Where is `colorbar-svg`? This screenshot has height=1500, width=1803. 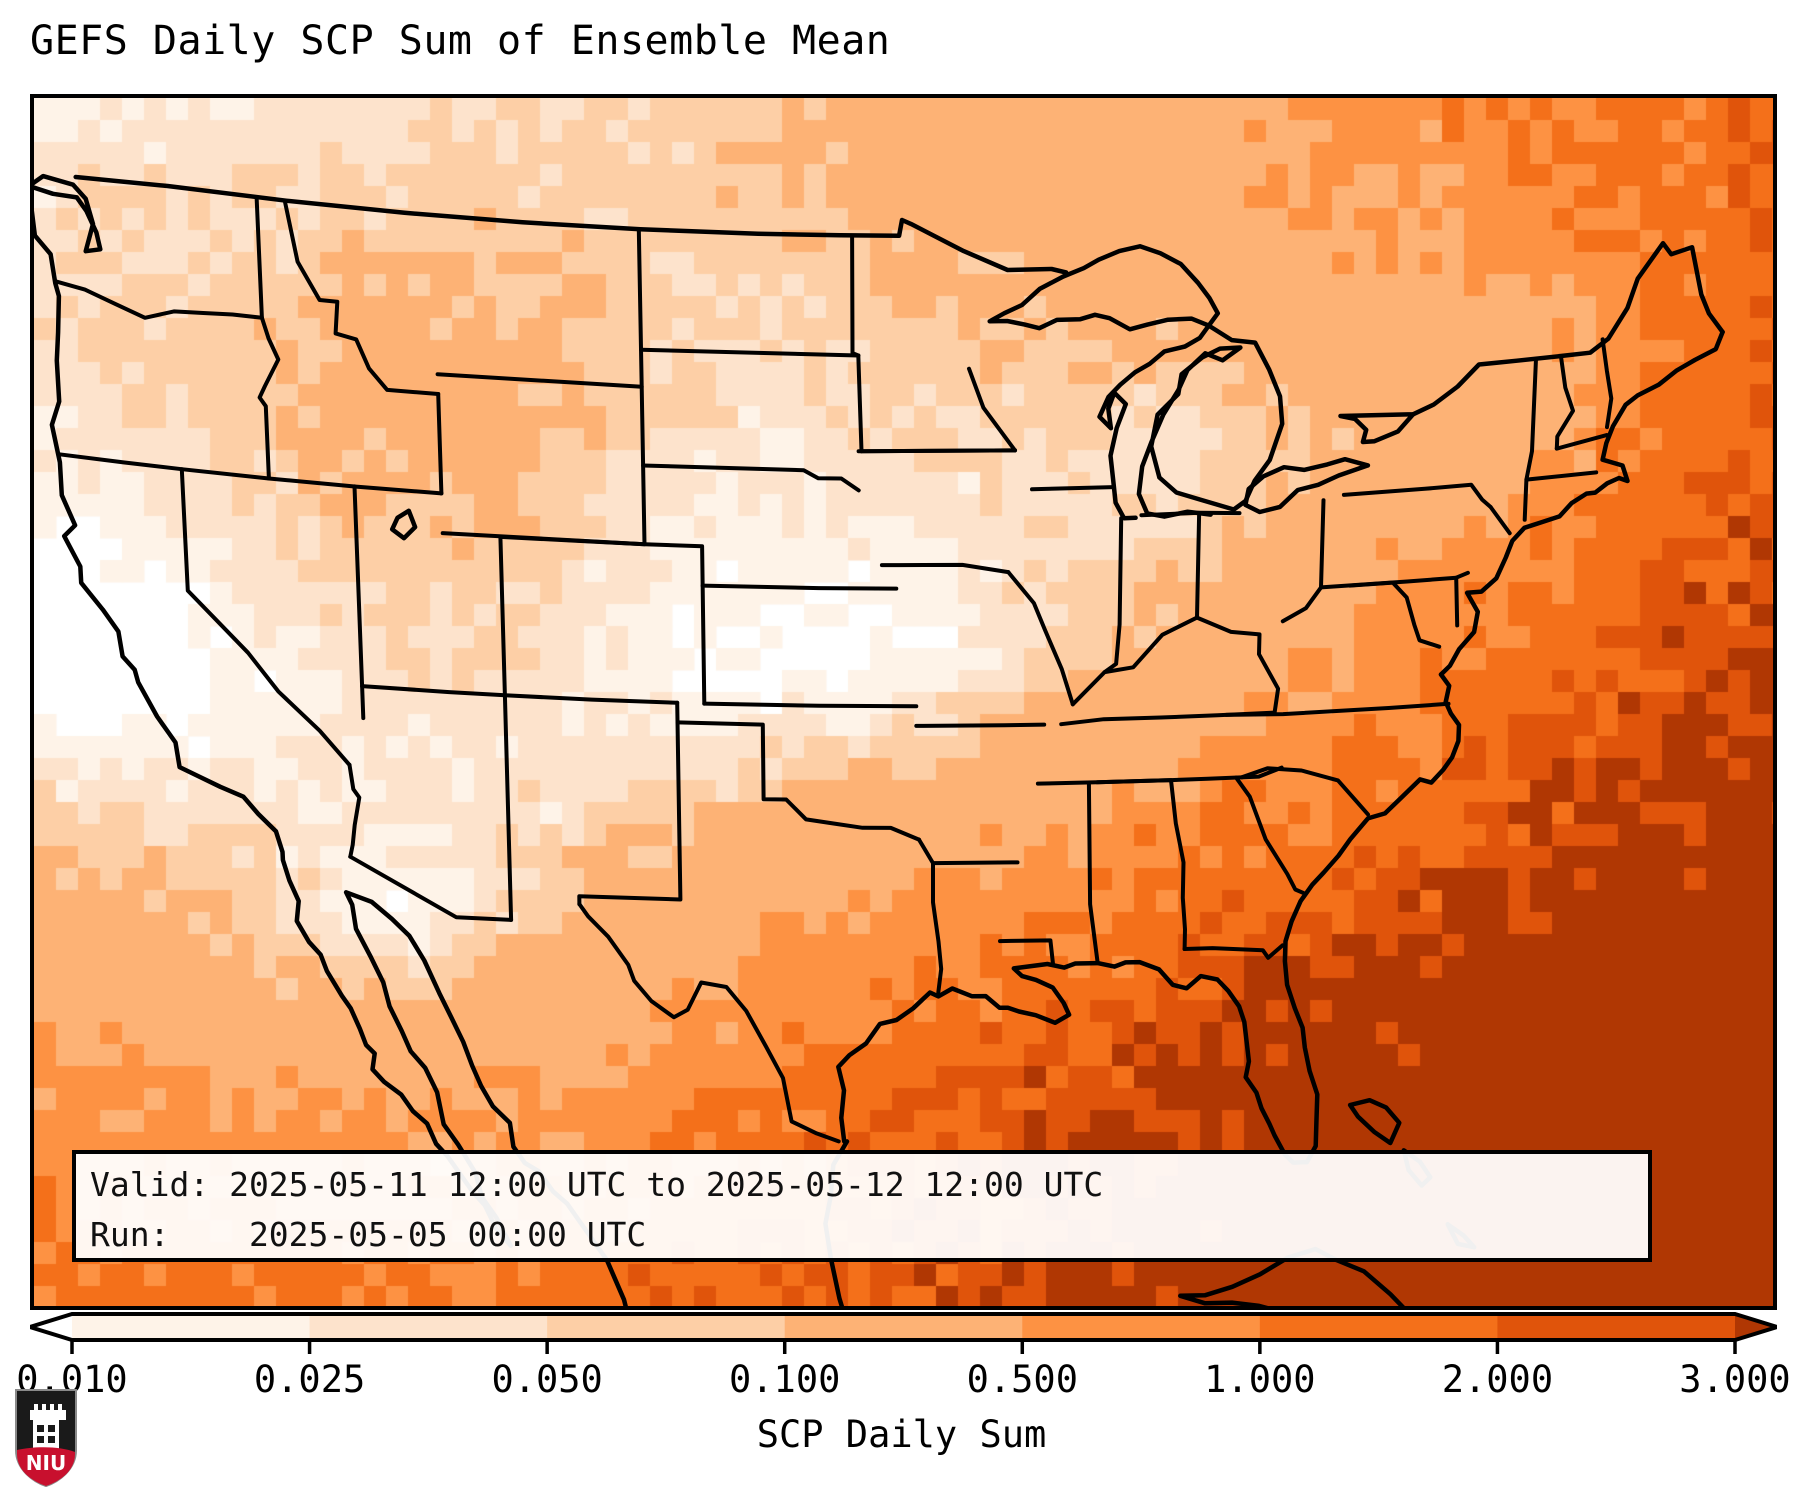 colorbar-svg is located at coordinates (903, 1333).